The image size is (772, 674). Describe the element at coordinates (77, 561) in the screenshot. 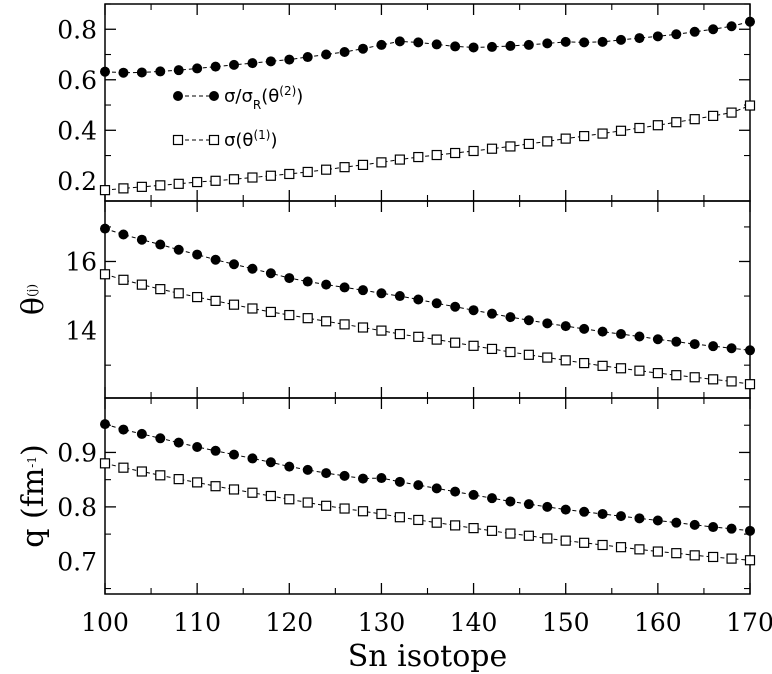

I see `y-tick-label: 0.7` at that location.